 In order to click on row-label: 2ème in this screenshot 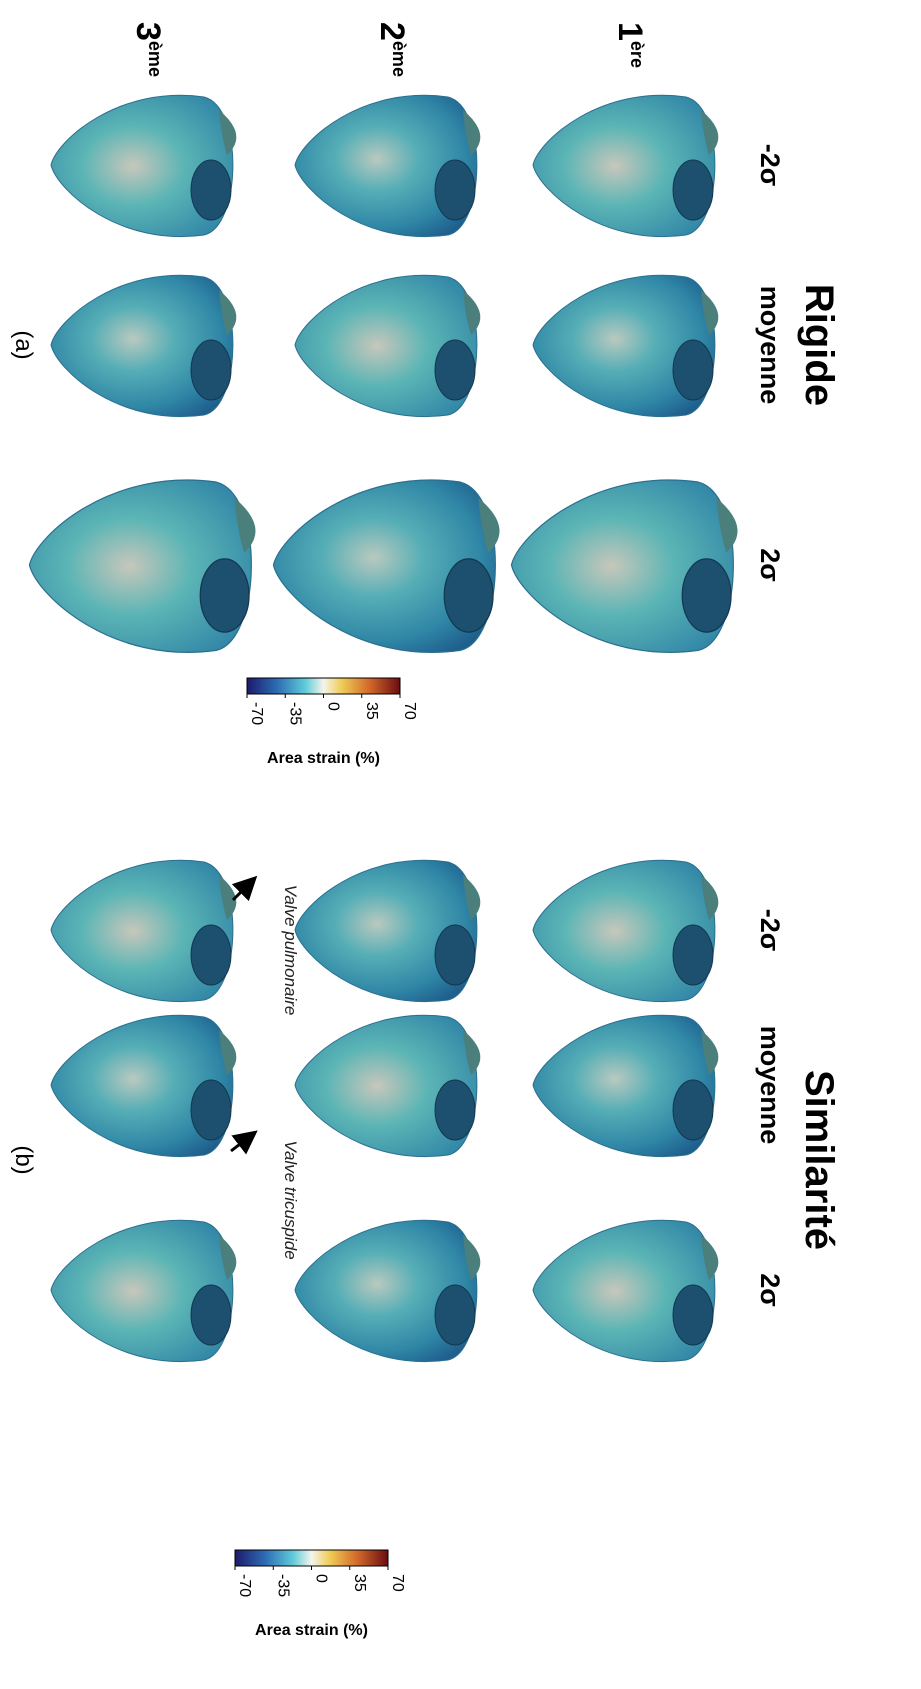, I will do `click(392, 49)`.